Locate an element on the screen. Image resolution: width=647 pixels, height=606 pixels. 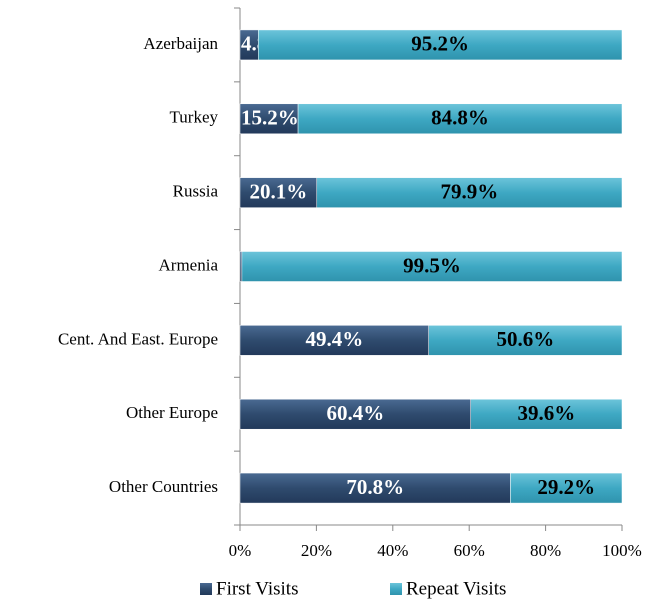
value-label: 15.2% is located at coordinates (270, 118).